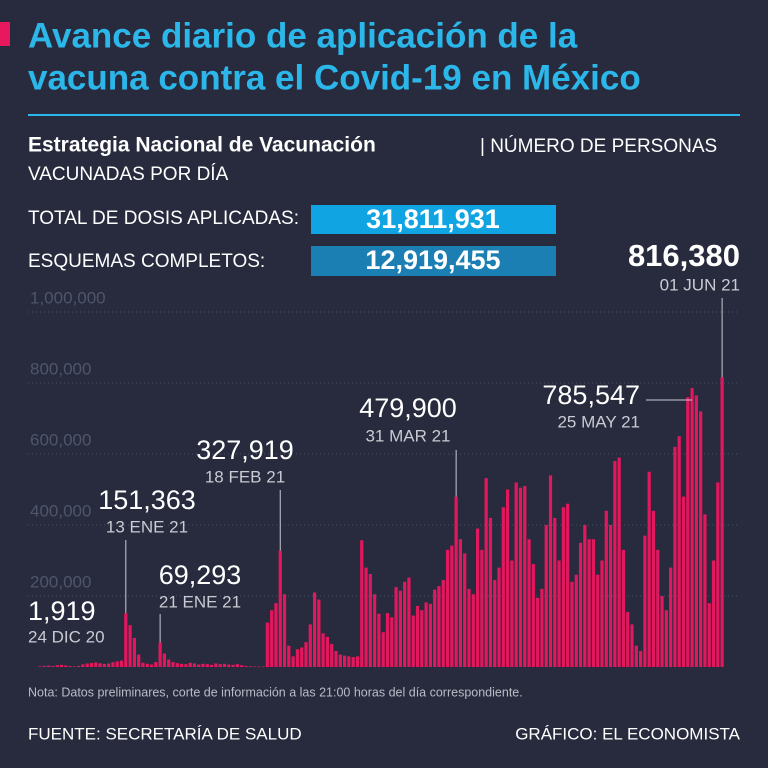 This screenshot has height=768, width=768. What do you see at coordinates (128, 174) in the screenshot?
I see `subtitle: VACUNADAS POR DÍA` at bounding box center [128, 174].